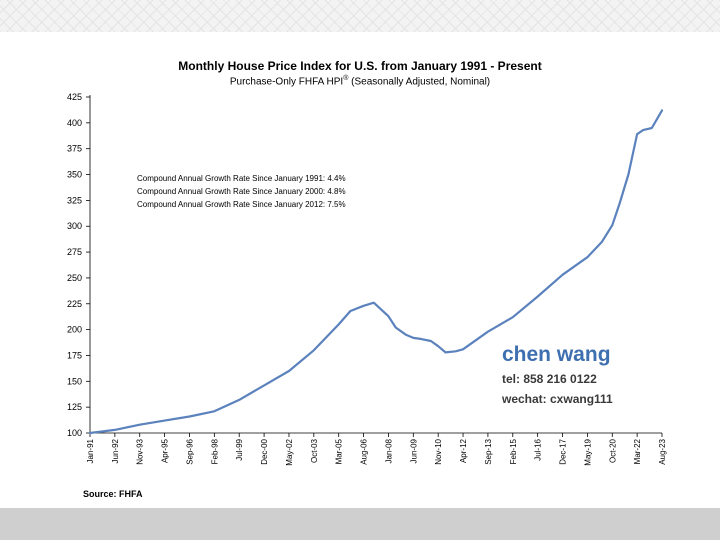  Describe the element at coordinates (637, 451) in the screenshot. I see `x-tick-label: Mar-22` at that location.